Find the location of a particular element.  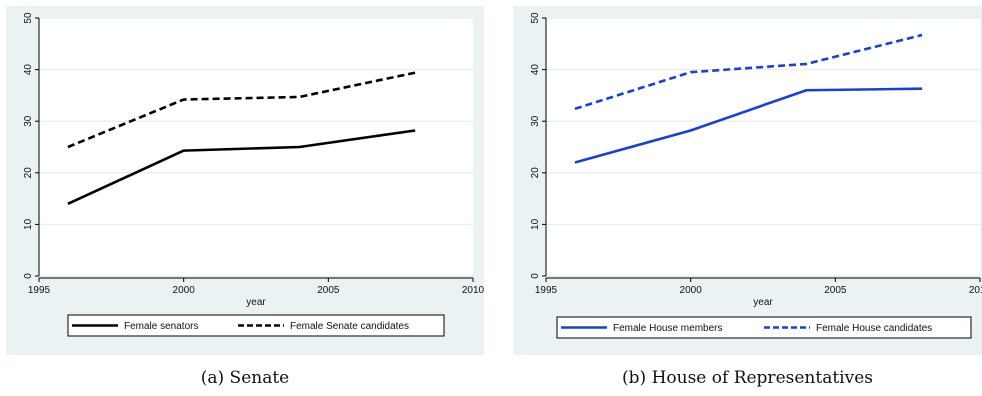

legend-label-2: Female House candidates is located at coordinates (874, 328).